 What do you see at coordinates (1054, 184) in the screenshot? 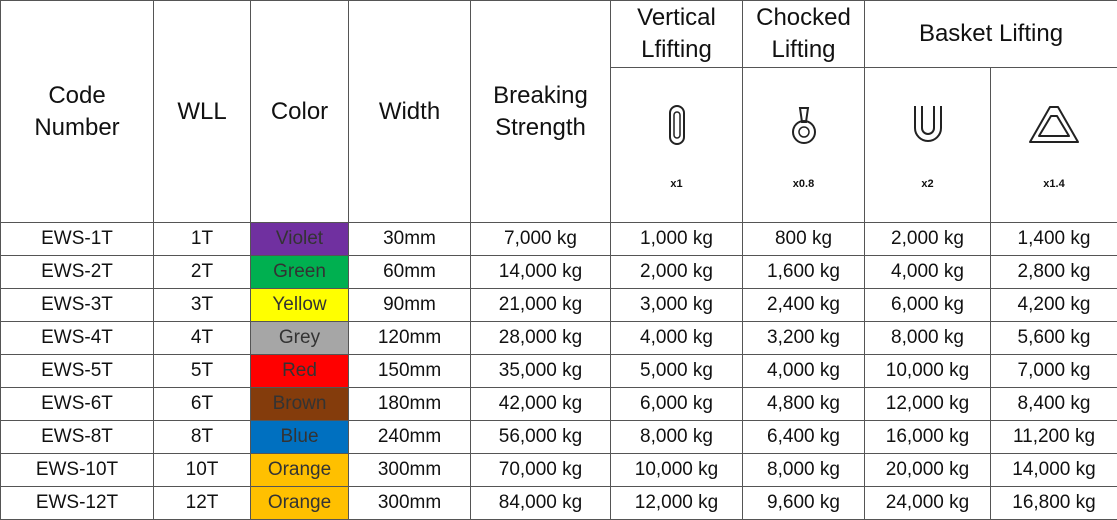
I see `factor: x1.4` at bounding box center [1054, 184].